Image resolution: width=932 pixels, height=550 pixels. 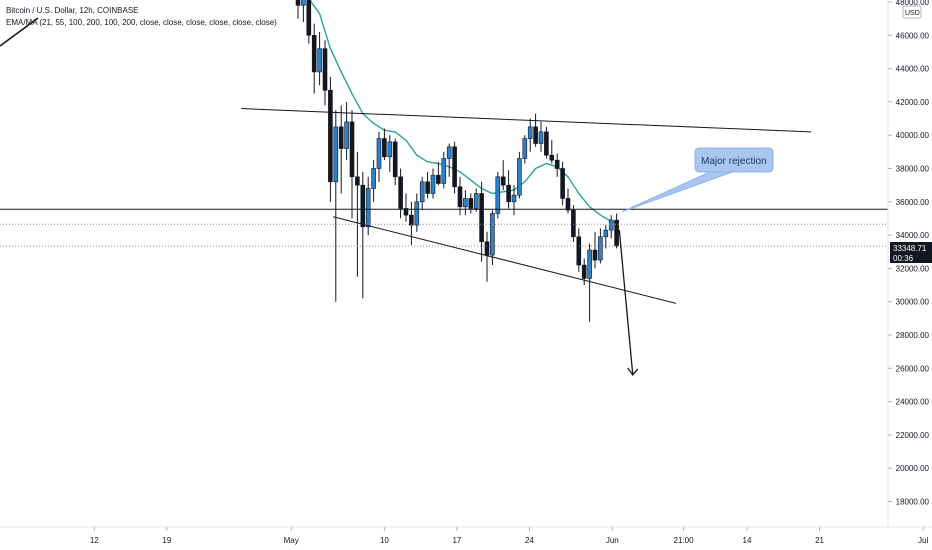 What do you see at coordinates (913, 468) in the screenshot?
I see `price-tick-label: 20000.00` at bounding box center [913, 468].